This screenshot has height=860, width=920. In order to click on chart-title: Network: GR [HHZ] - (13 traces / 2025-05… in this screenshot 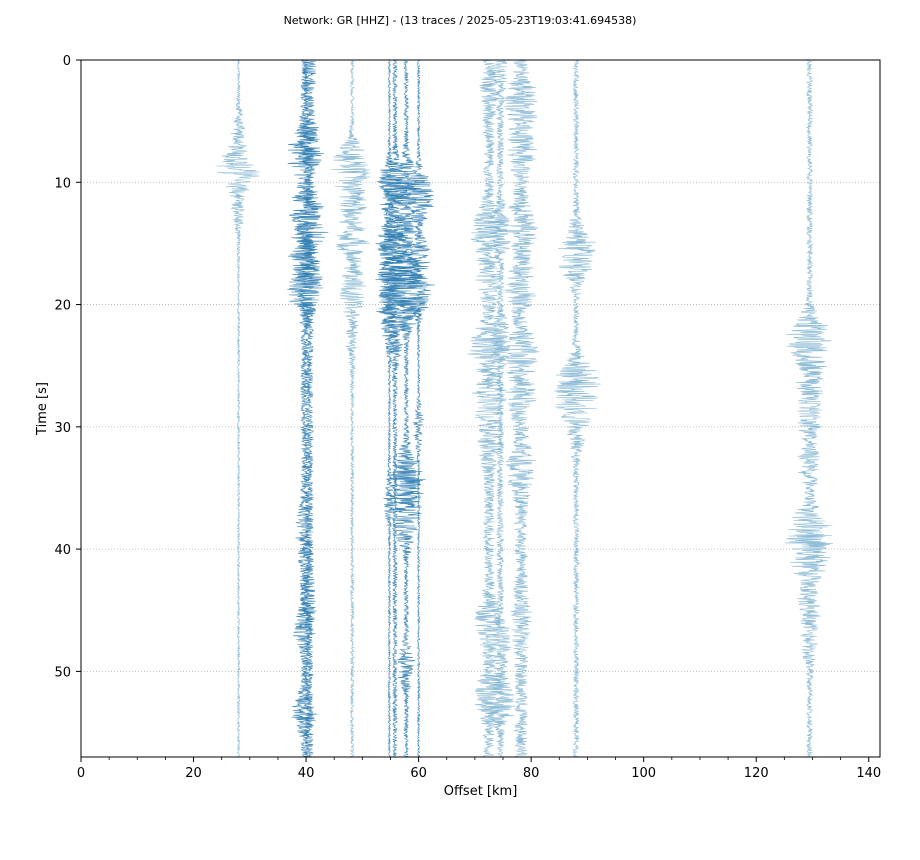, I will do `click(460, 20)`.